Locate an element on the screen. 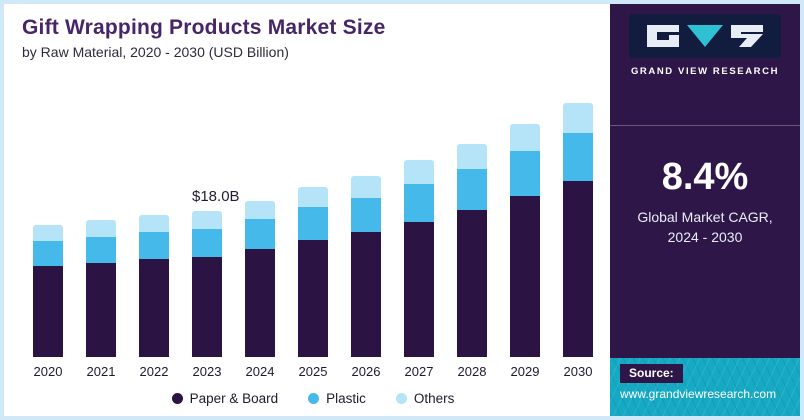 Image resolution: width=804 pixels, height=420 pixels. bar-2026 is located at coordinates (366, 226).